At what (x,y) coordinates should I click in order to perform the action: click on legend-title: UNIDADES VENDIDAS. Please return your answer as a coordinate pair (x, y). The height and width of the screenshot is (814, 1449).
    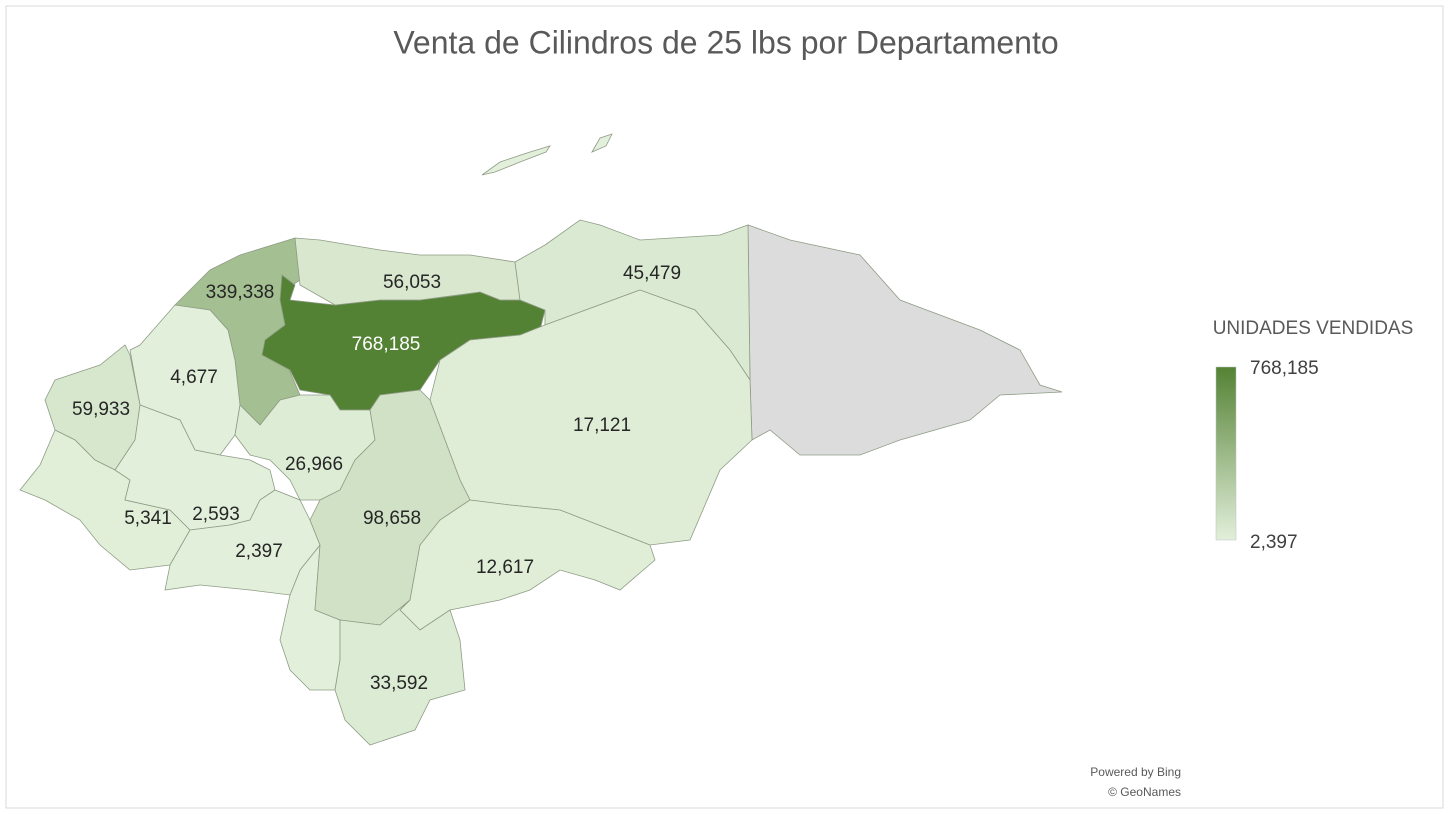
    Looking at the image, I should click on (1313, 328).